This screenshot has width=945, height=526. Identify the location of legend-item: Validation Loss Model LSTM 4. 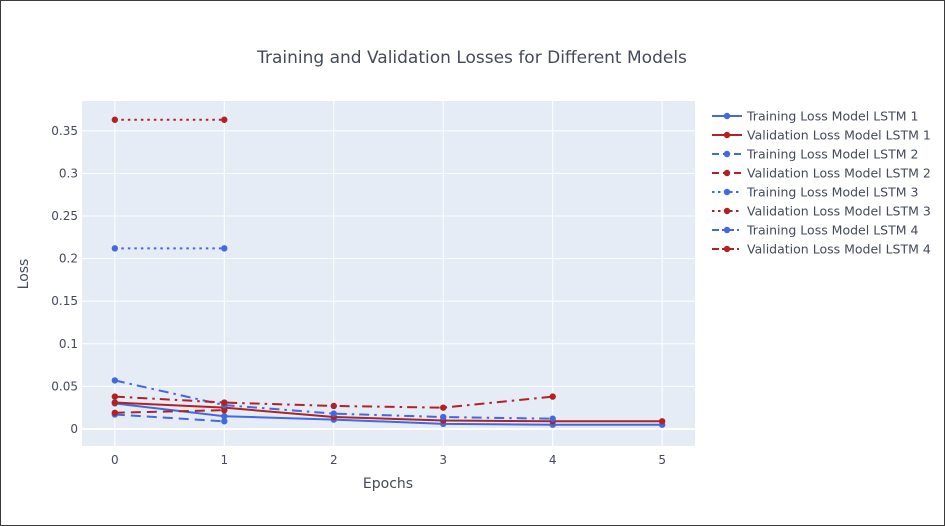
(821, 249).